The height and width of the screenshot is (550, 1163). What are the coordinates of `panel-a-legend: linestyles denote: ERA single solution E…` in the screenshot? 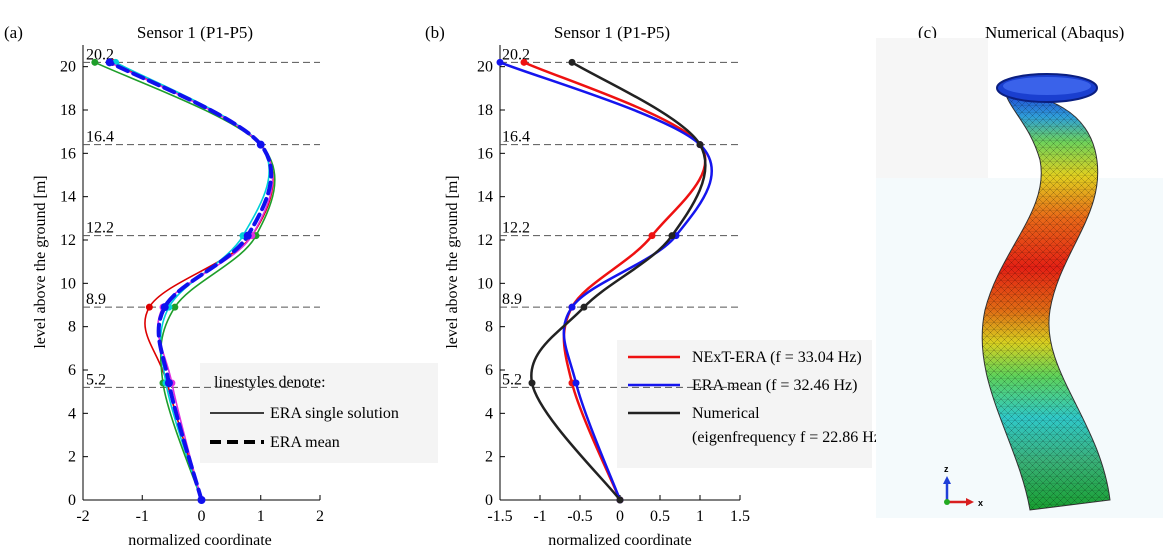 It's located at (319, 413).